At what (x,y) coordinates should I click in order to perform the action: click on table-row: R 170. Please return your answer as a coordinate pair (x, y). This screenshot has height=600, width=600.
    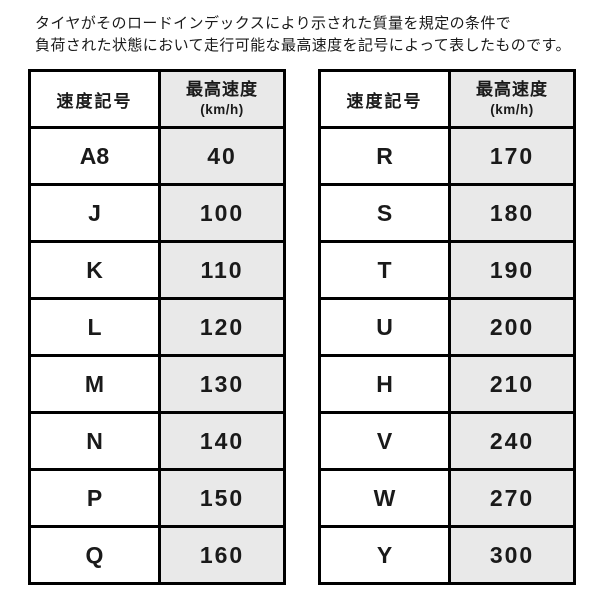
    Looking at the image, I should click on (447, 156).